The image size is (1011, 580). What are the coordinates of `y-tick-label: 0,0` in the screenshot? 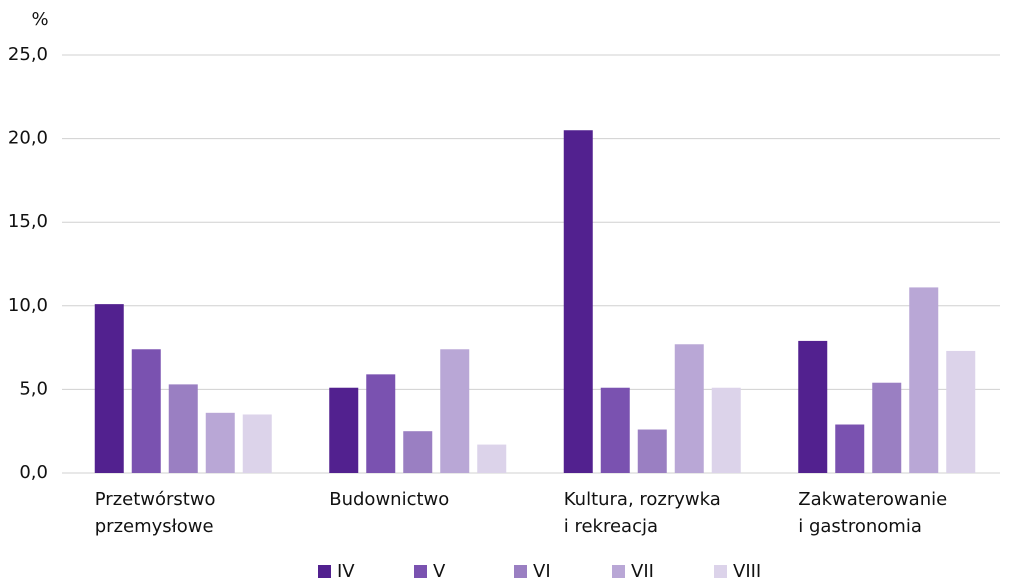 It's located at (33, 472).